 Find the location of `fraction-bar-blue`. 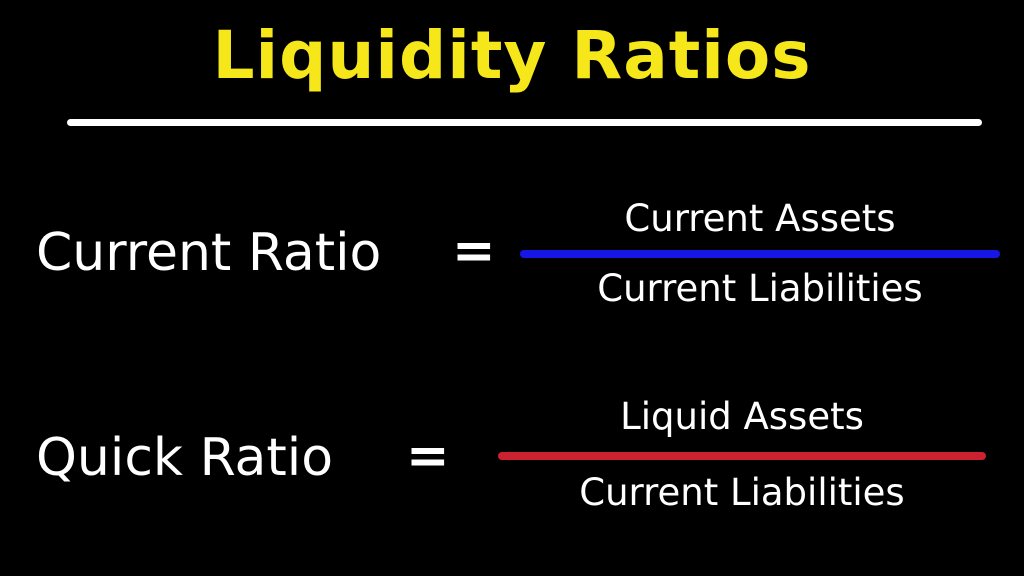

fraction-bar-blue is located at coordinates (760, 254).